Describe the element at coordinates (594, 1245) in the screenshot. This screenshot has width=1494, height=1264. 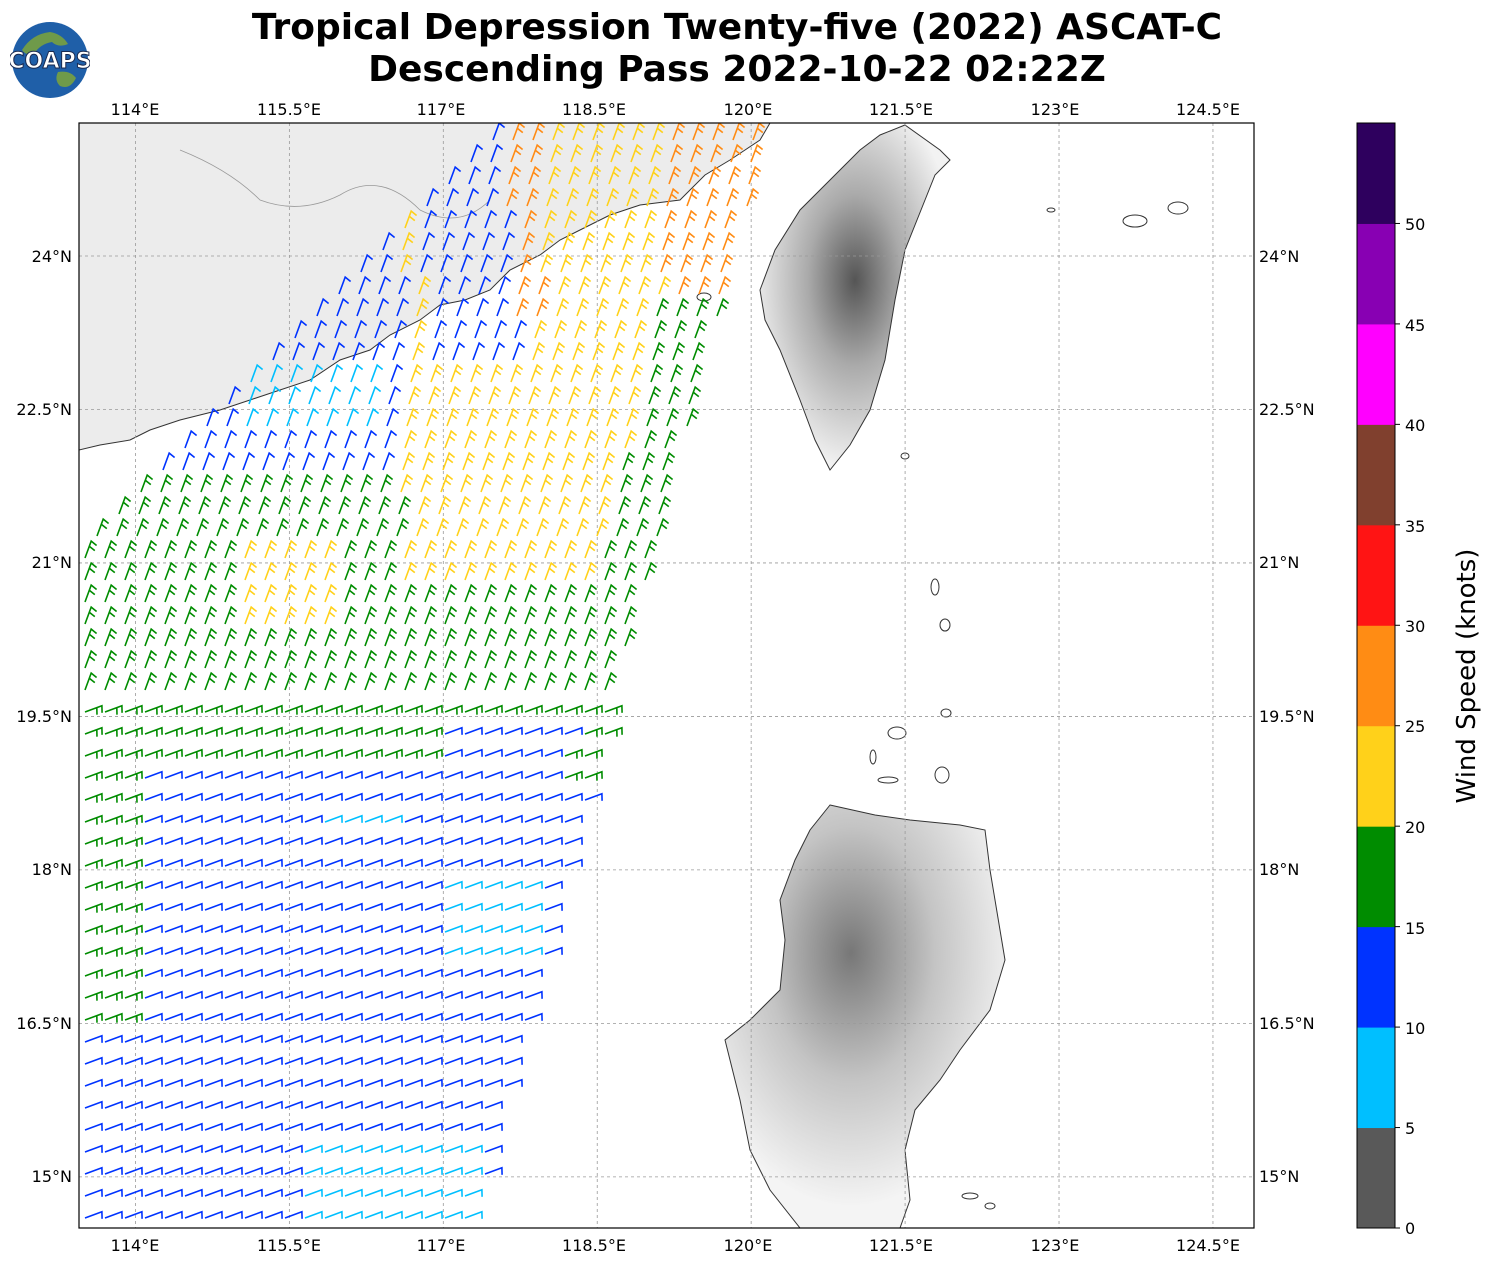
I see `lon-label: 118.5°E` at that location.